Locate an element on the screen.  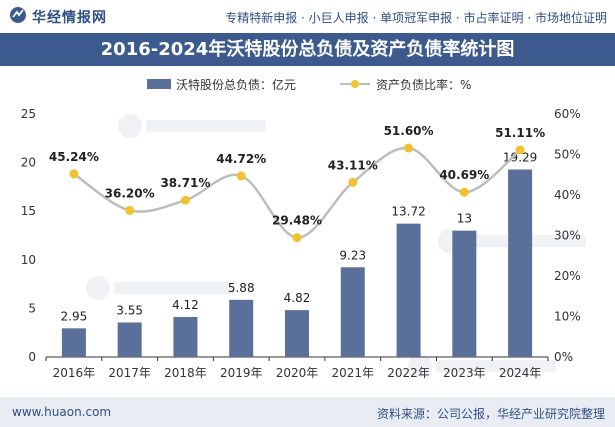
logo-icon is located at coordinates (18, 15).